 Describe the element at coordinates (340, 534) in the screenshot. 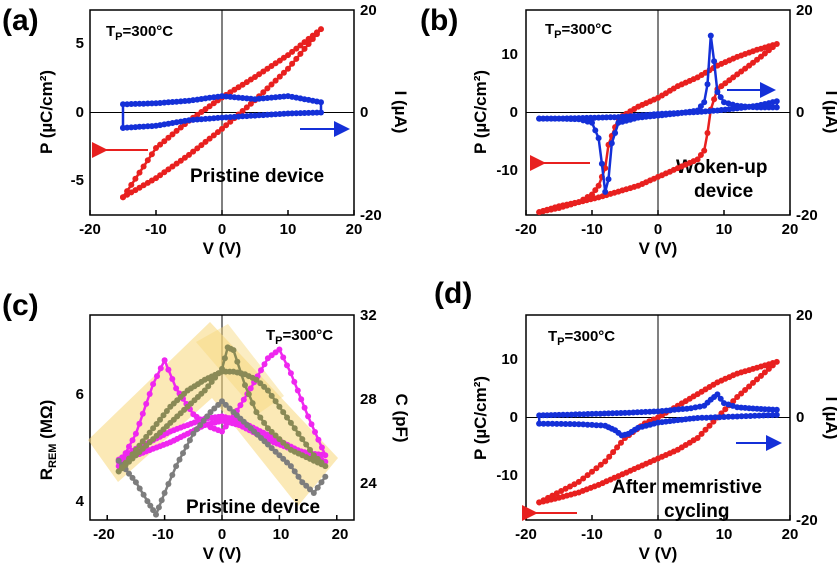

I see `x-tick-c: 20` at that location.